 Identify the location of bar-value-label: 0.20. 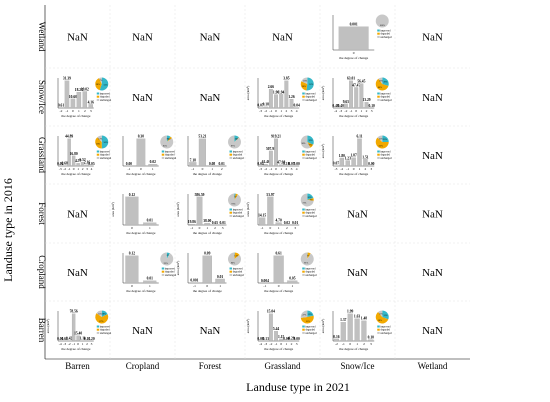
(91, 339).